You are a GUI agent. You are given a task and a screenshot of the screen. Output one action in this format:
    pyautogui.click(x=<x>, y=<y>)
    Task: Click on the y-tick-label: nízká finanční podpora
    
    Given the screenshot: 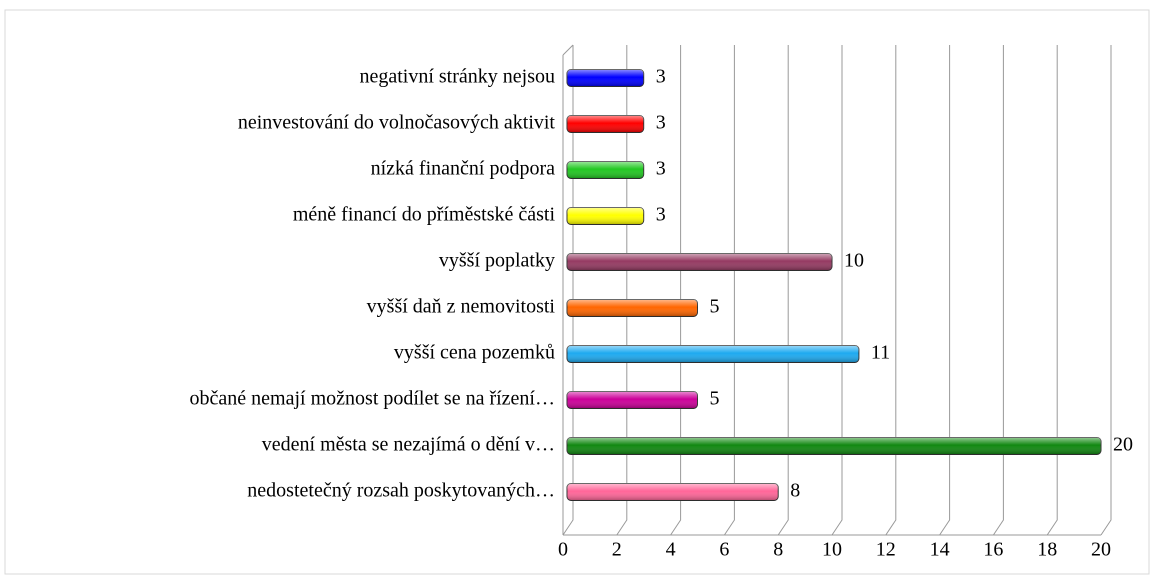 What is the action you would take?
    pyautogui.click(x=463, y=169)
    